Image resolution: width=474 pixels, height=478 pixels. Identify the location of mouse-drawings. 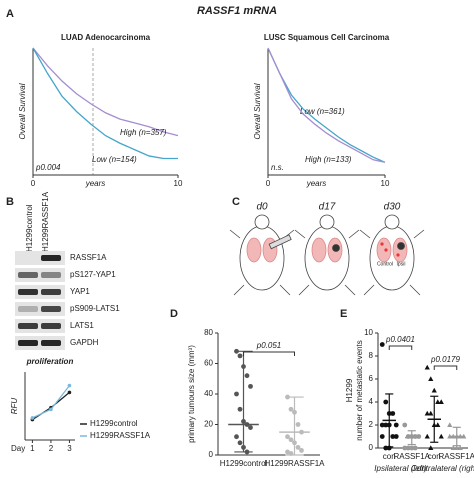
(327, 255).